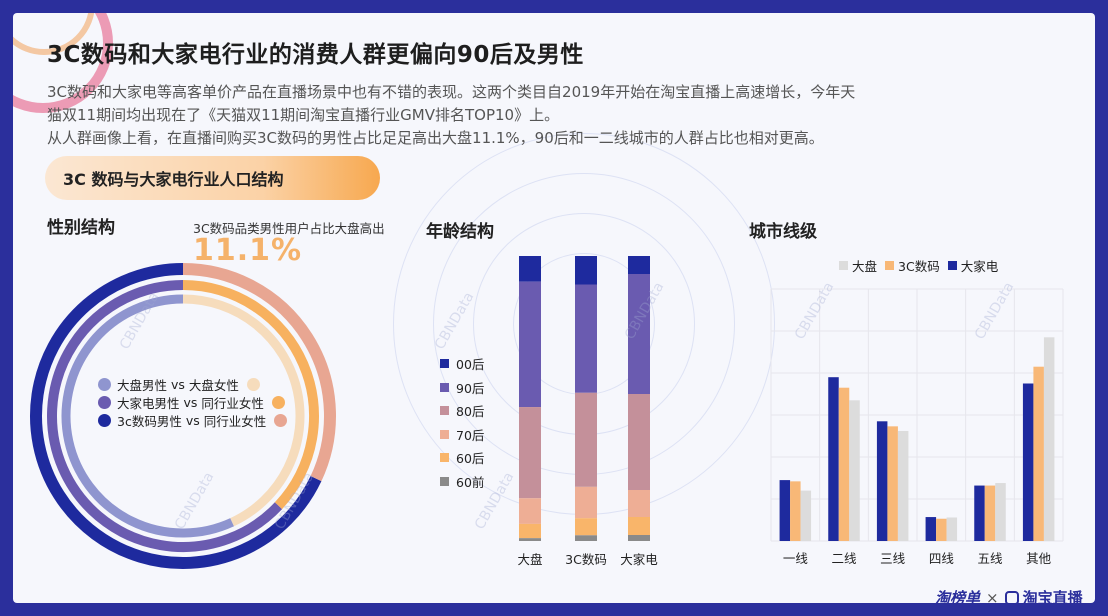 This screenshot has height=616, width=1108. I want to click on age-stacked-bar-chart: 大盘 3C数码 大家电, so click(587, 411).